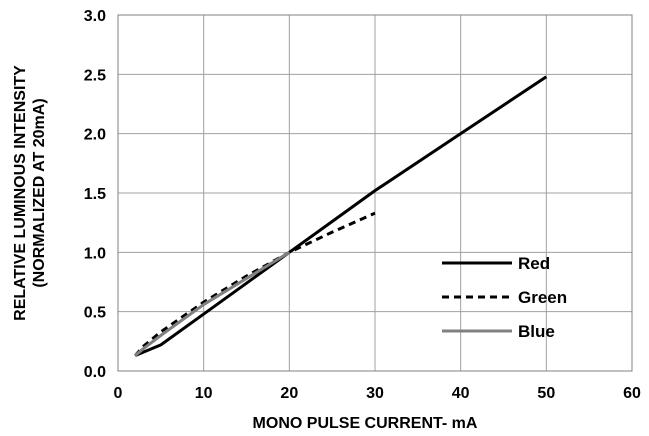 The image size is (649, 436). What do you see at coordinates (95, 253) in the screenshot?
I see `y-tick-label-2: 1.0` at bounding box center [95, 253].